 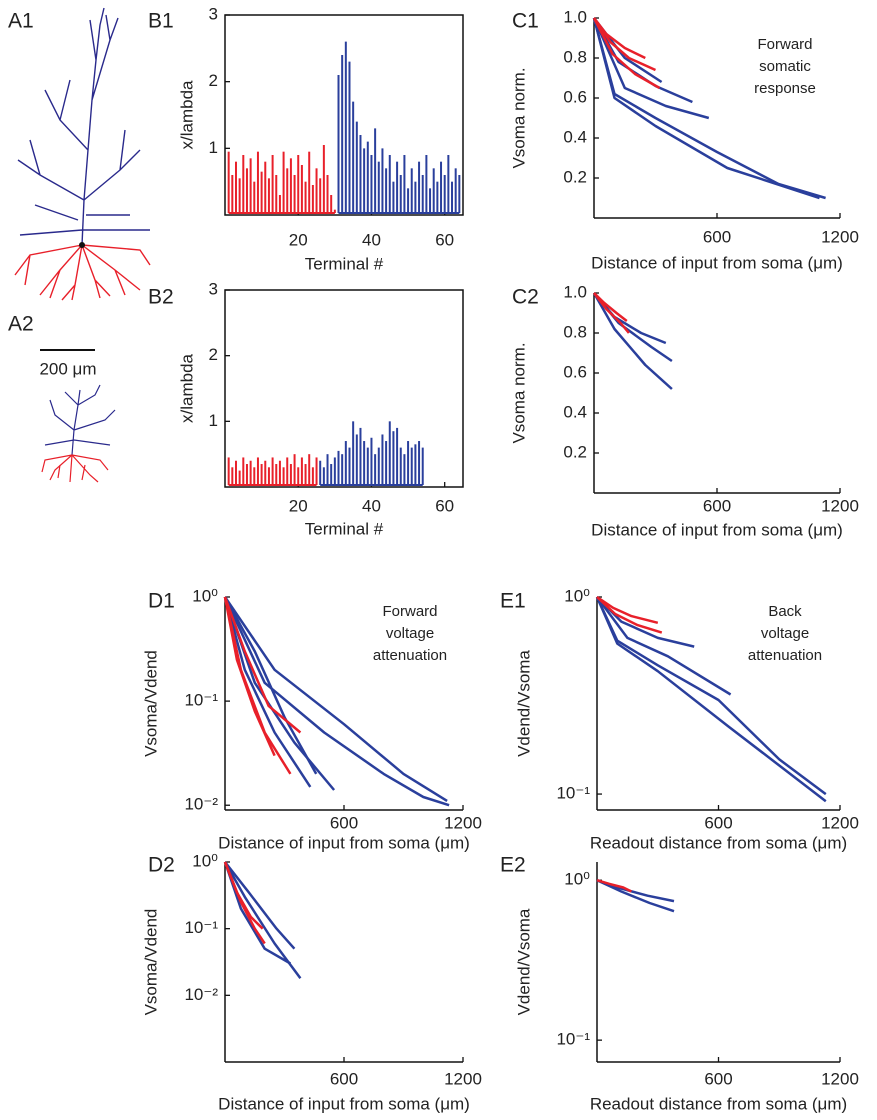 What do you see at coordinates (785, 66) in the screenshot?
I see `annotation: somatic` at bounding box center [785, 66].